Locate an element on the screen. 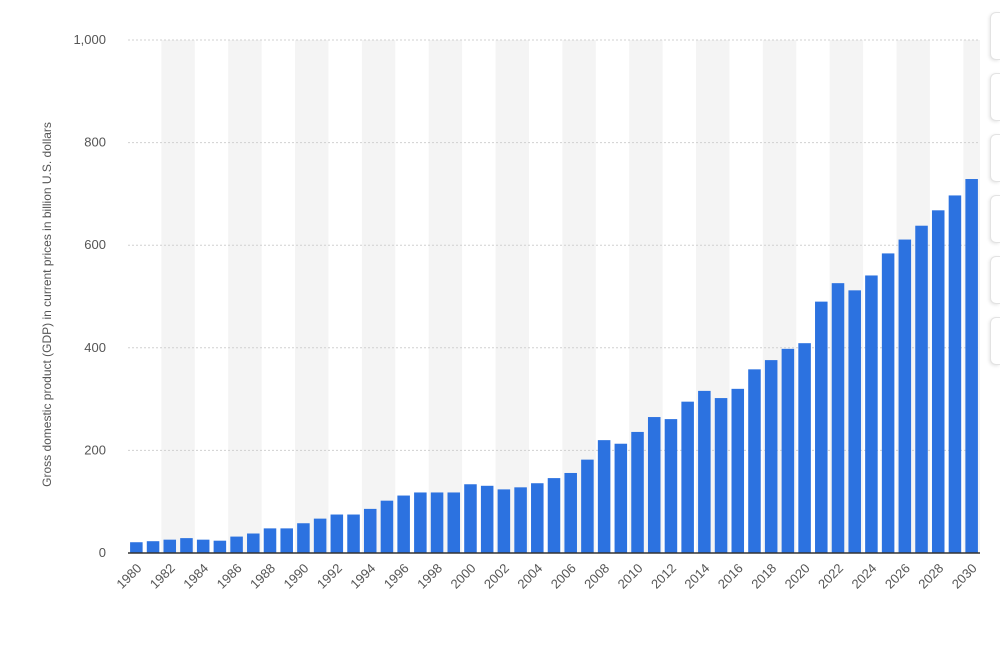 The image size is (1000, 652). x-tick-label: 1982 is located at coordinates (162, 576).